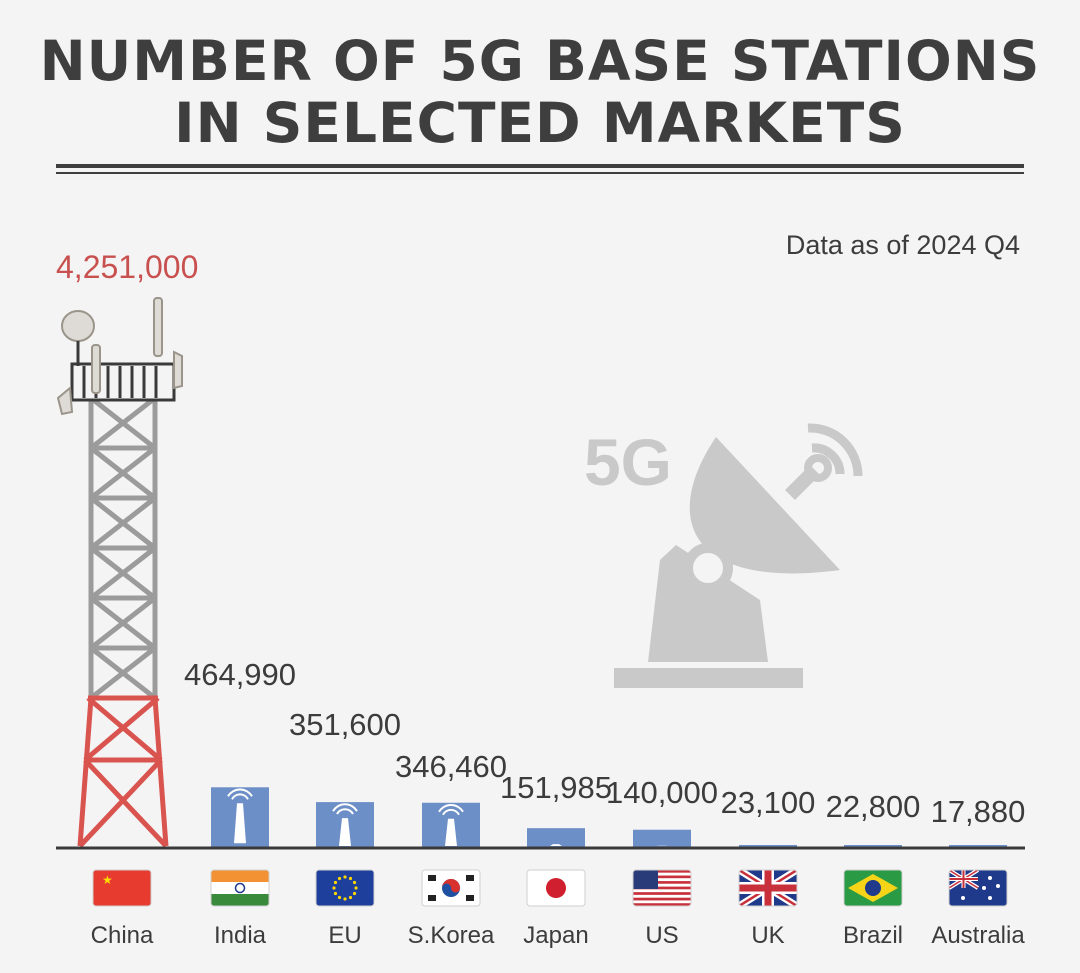  I want to click on bar-skorea, so click(451, 825).